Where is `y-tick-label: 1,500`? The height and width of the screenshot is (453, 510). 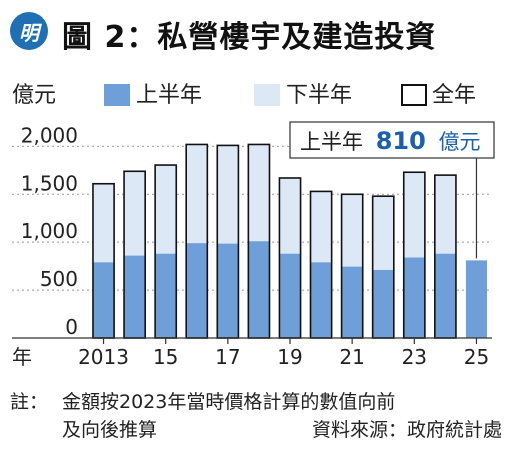 y-tick-label: 1,500 is located at coordinates (49, 183).